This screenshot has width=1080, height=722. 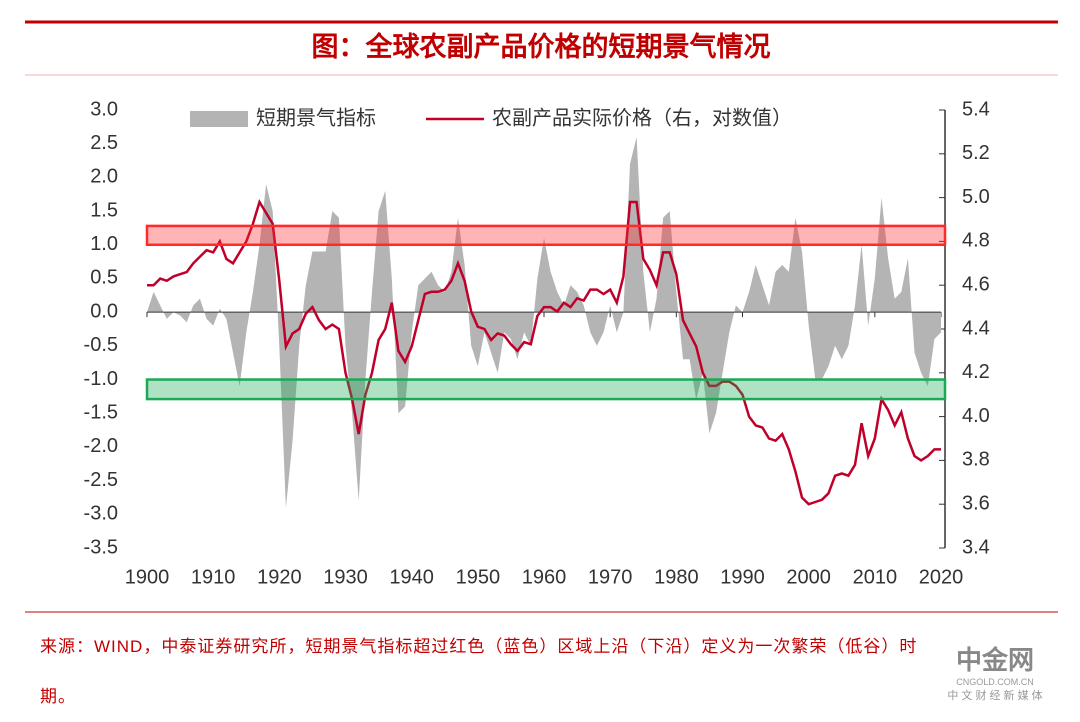 I want to click on watermark-site: CNGOLD.COM.CN, so click(x=995, y=682).